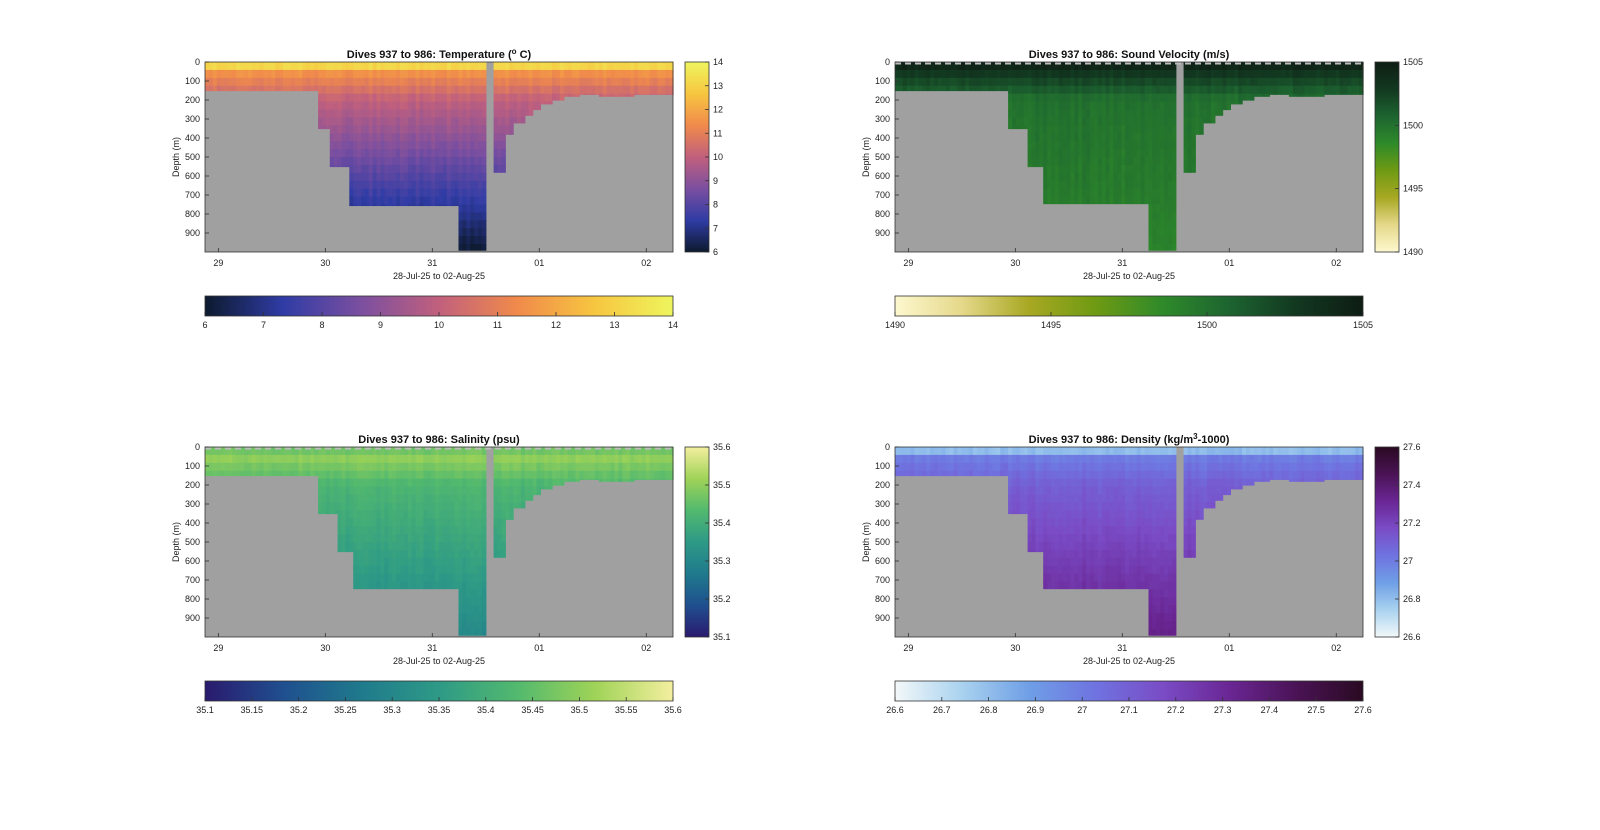  I want to click on bottom-colorbar-label: 27, so click(1082, 710).